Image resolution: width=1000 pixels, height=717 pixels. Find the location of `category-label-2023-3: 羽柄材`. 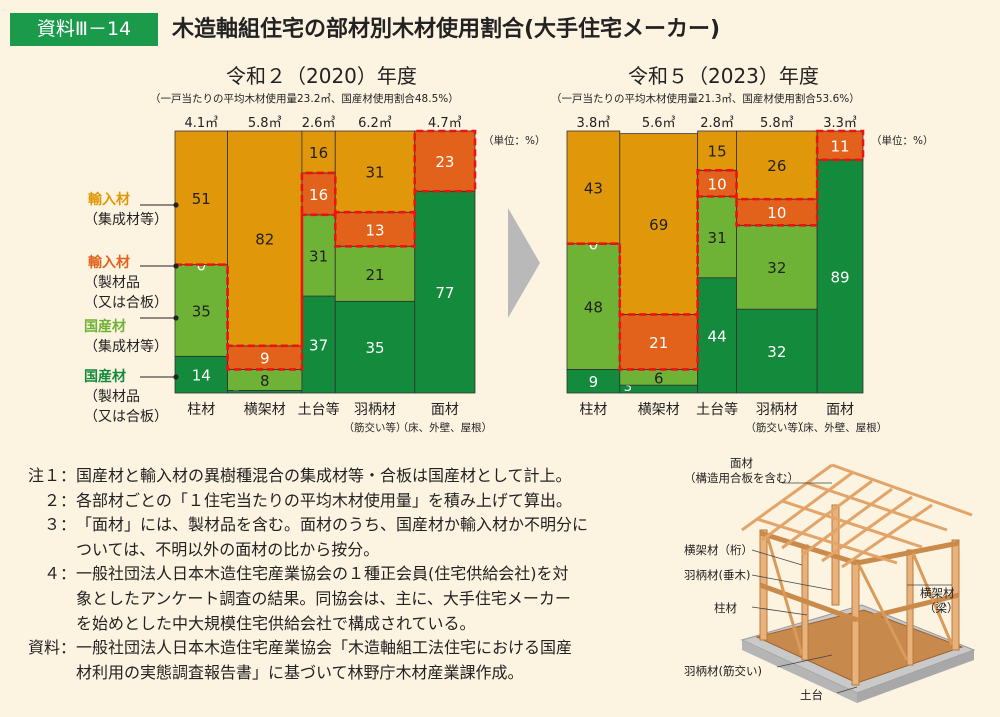

category-label-2023-3: 羽柄材 is located at coordinates (777, 410).